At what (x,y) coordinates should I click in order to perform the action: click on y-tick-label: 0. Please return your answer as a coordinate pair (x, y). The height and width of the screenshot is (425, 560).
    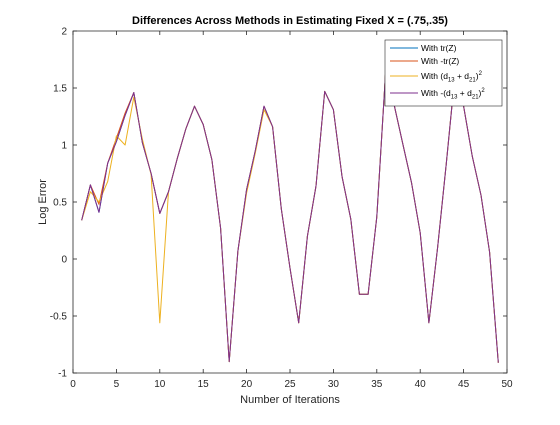
    Looking at the image, I should click on (64, 260).